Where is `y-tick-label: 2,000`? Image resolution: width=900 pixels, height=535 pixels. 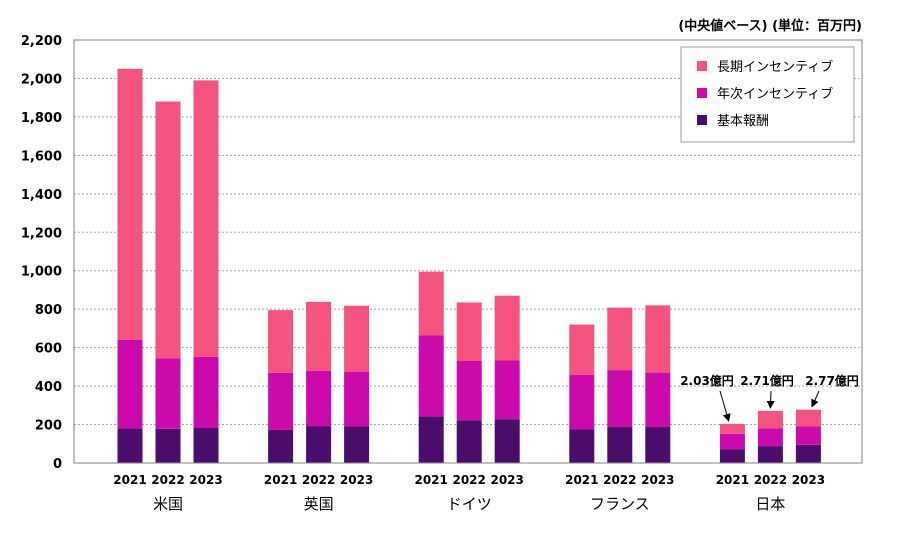
y-tick-label: 2,000 is located at coordinates (41, 79).